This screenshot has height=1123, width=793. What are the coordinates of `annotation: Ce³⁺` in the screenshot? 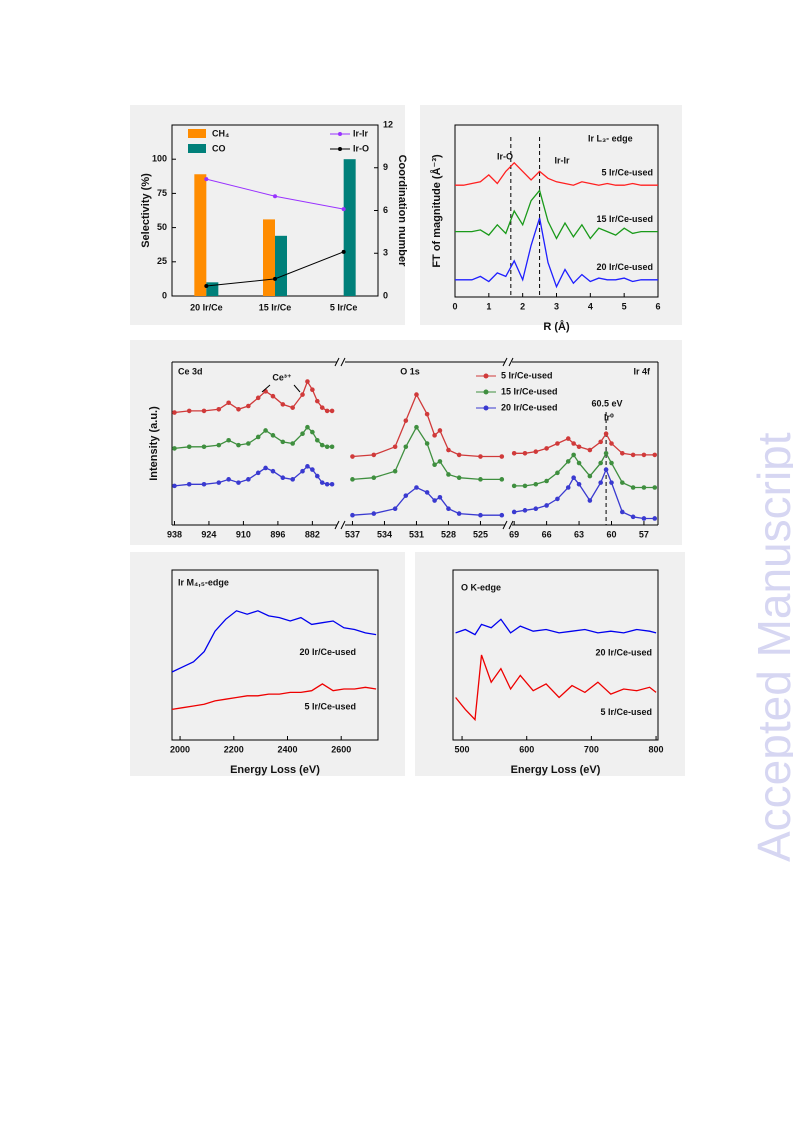 It's located at (282, 377).